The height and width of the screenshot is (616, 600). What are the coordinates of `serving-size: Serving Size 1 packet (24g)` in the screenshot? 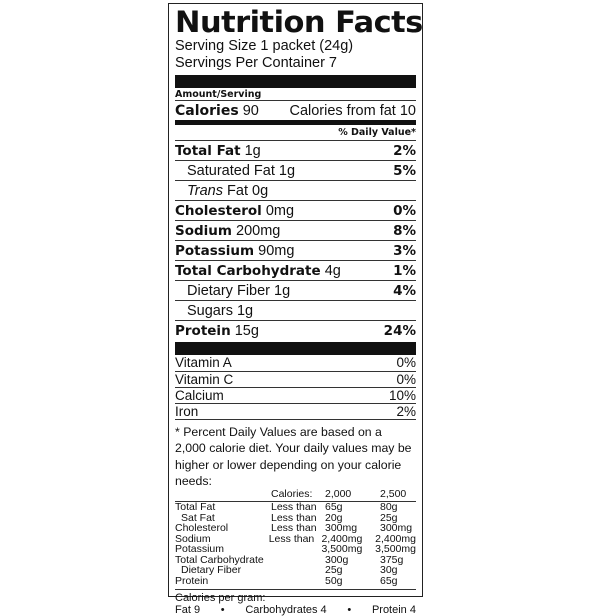 It's located at (264, 46).